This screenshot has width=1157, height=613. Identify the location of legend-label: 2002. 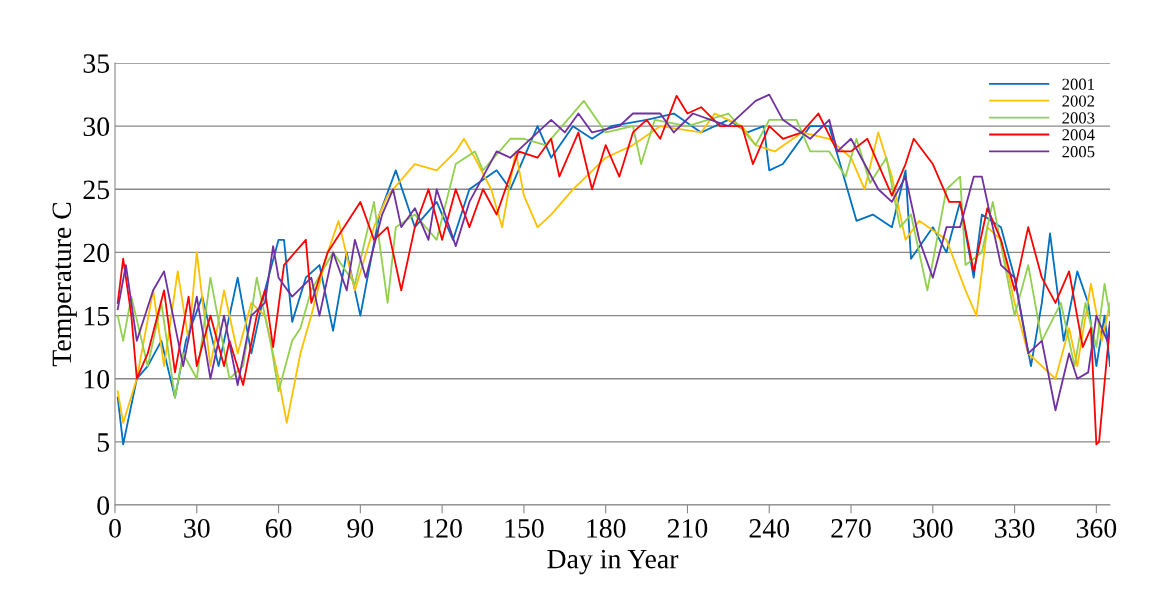
(1078, 101).